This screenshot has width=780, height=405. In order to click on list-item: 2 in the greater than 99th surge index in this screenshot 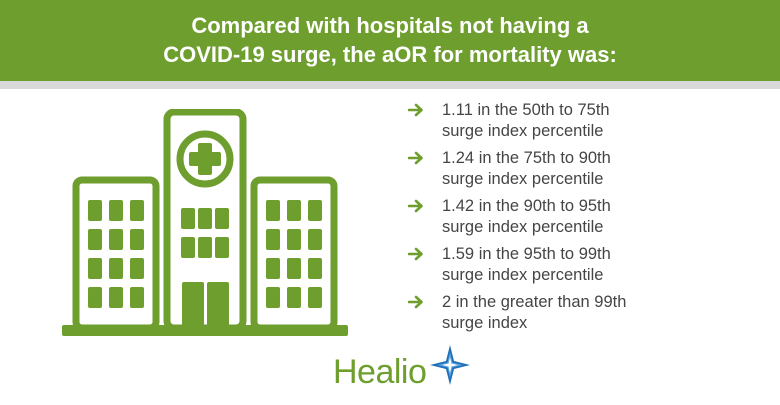, I will do `click(587, 313)`.